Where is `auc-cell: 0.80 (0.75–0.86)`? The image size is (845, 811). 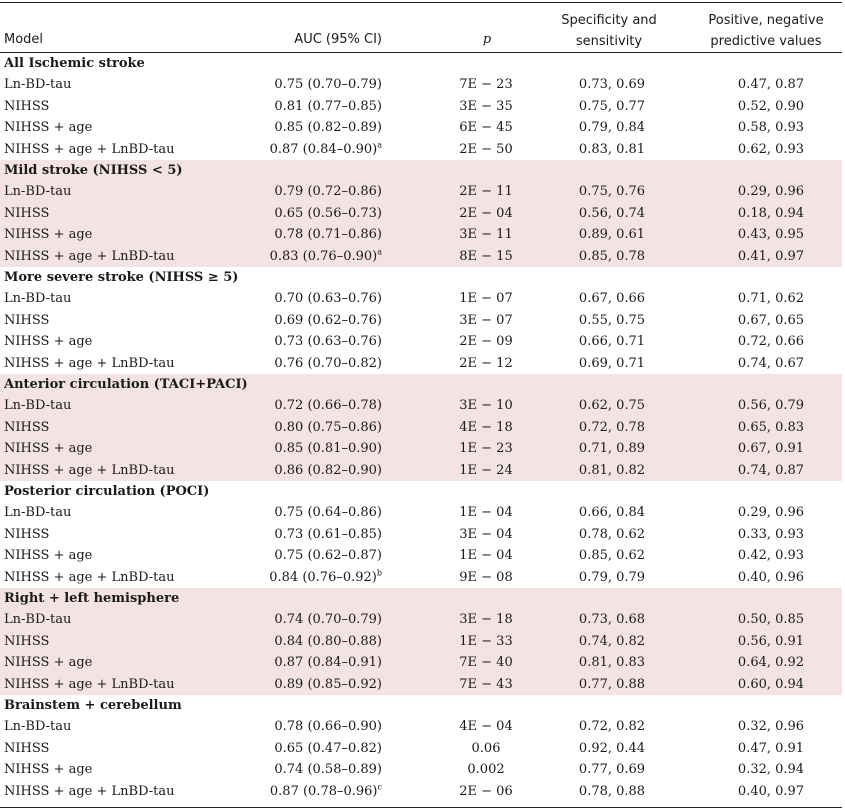 auc-cell: 0.80 (0.75–0.86) is located at coordinates (311, 427).